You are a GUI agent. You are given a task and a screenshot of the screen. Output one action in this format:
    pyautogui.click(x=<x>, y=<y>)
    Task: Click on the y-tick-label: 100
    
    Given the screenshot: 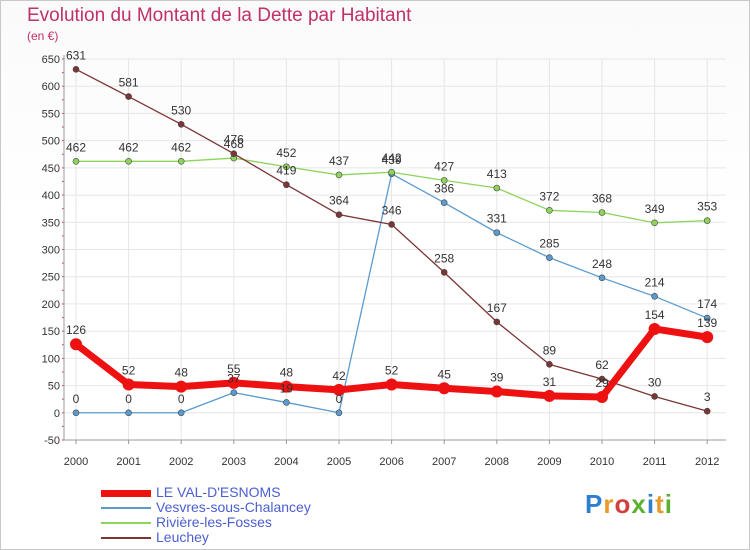 What is the action you would take?
    pyautogui.click(x=51, y=359)
    